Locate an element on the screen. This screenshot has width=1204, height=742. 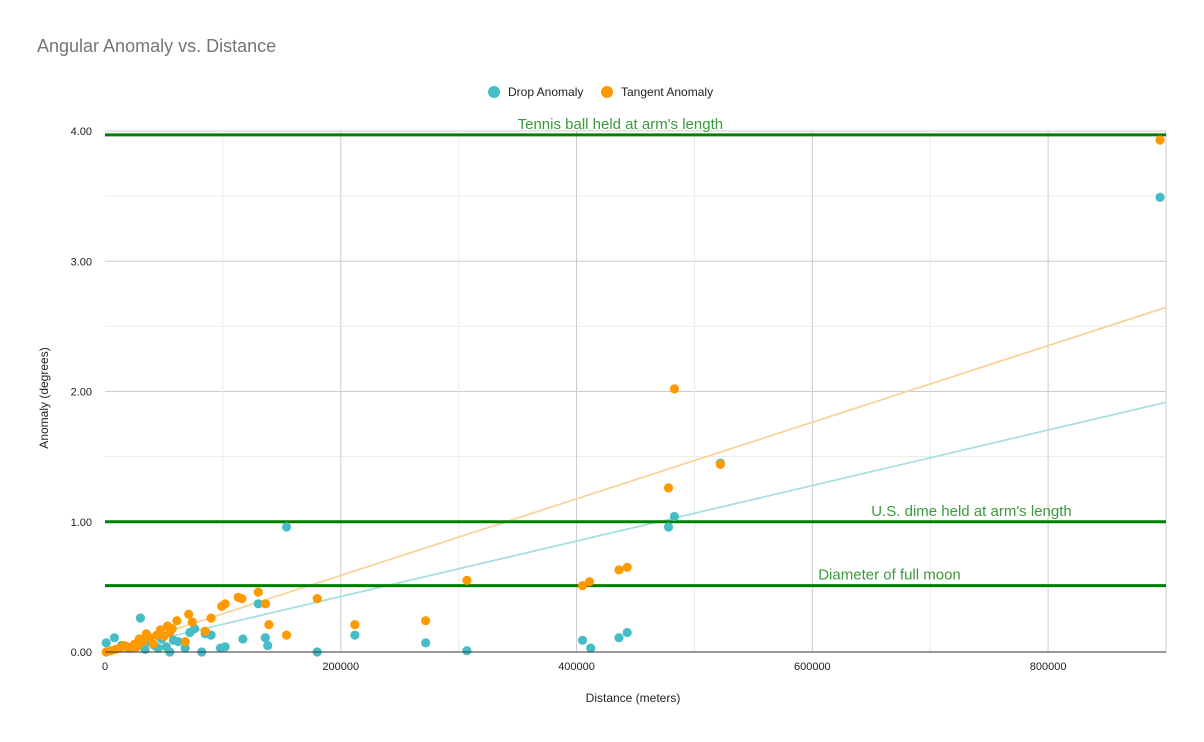
x-axis-label: Distance (meters) is located at coordinates (633, 698).